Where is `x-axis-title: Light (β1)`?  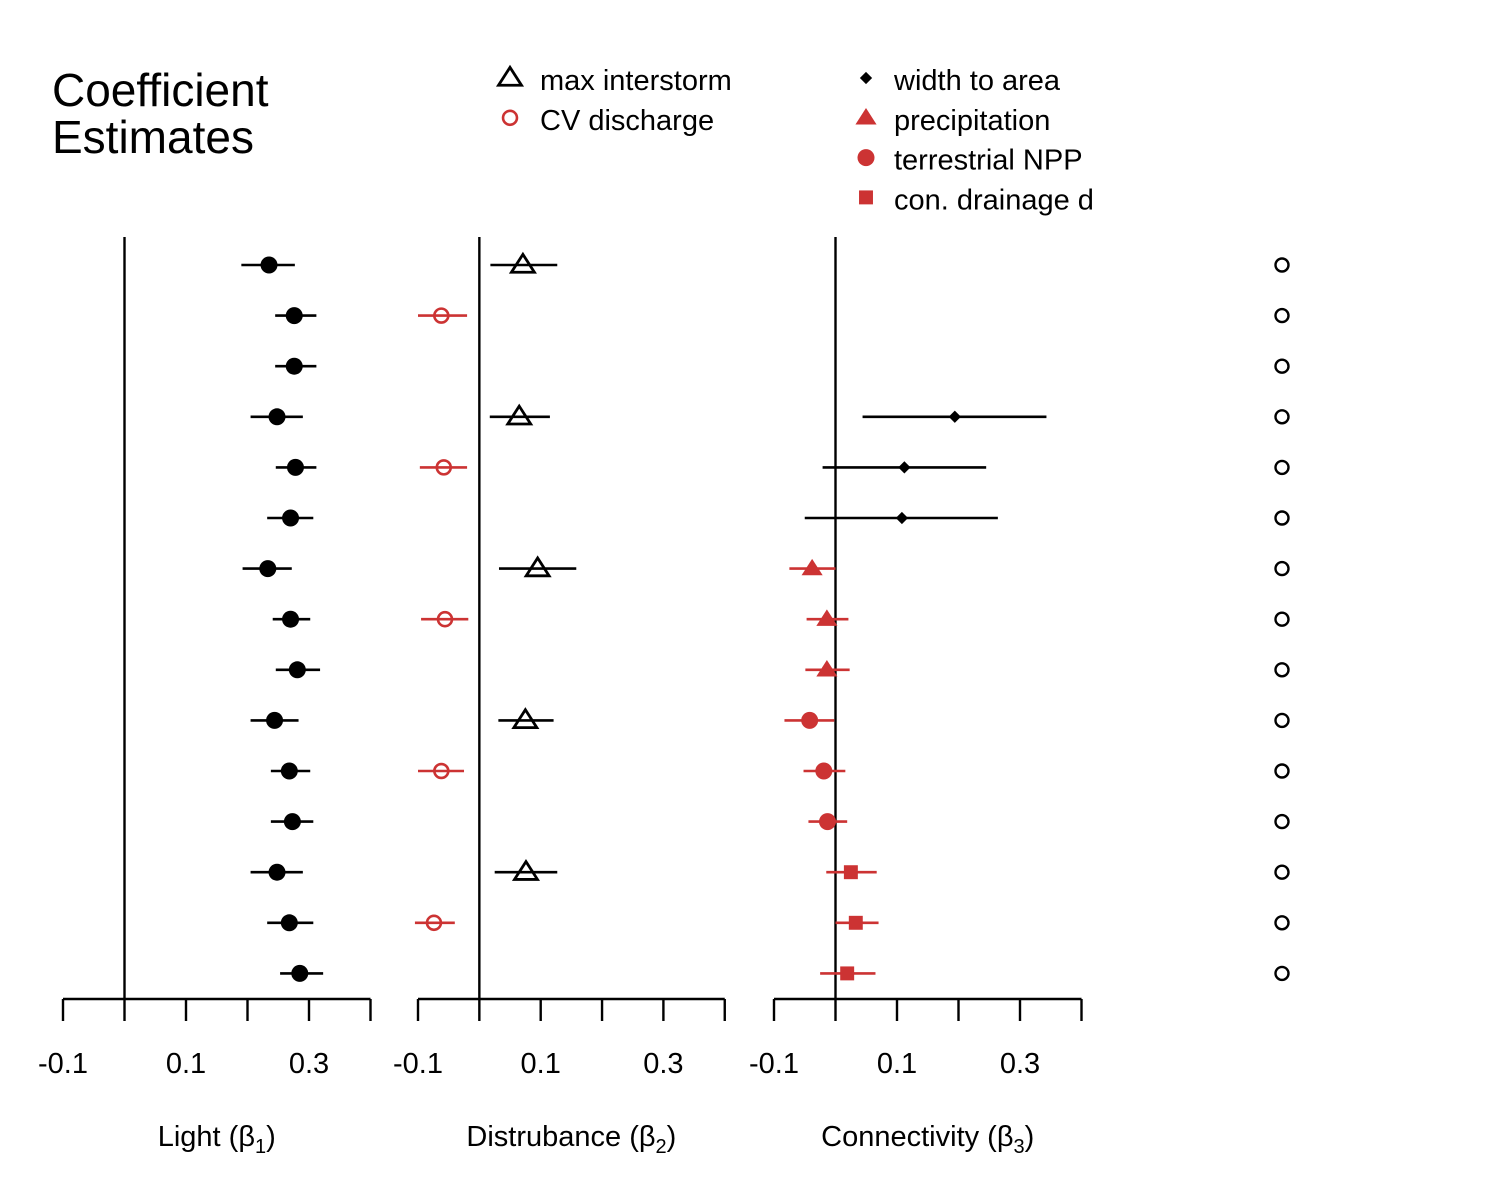
x-axis-title: Light (β1) is located at coordinates (217, 1139).